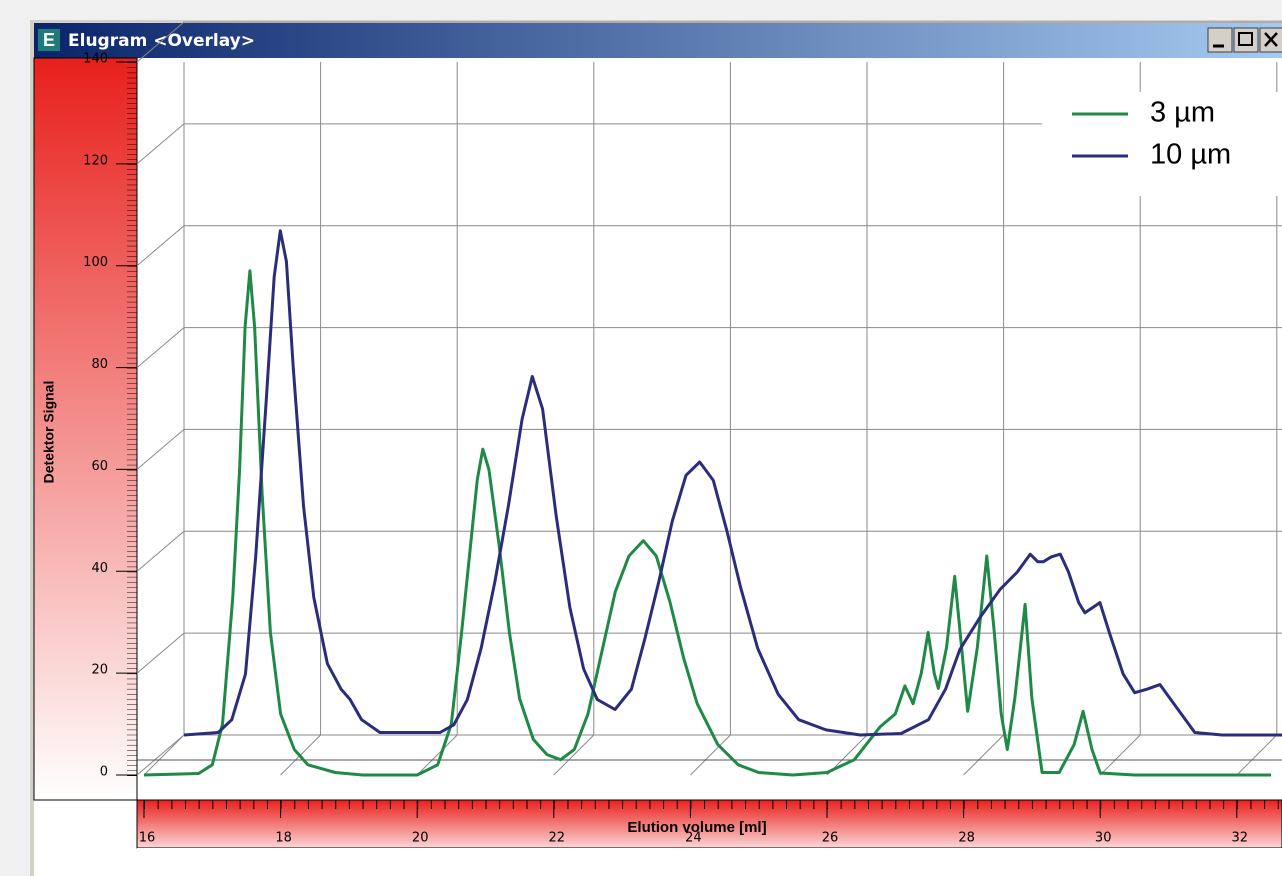 The image size is (1282, 876). What do you see at coordinates (95, 262) in the screenshot?
I see `y-tick-label: 100` at bounding box center [95, 262].